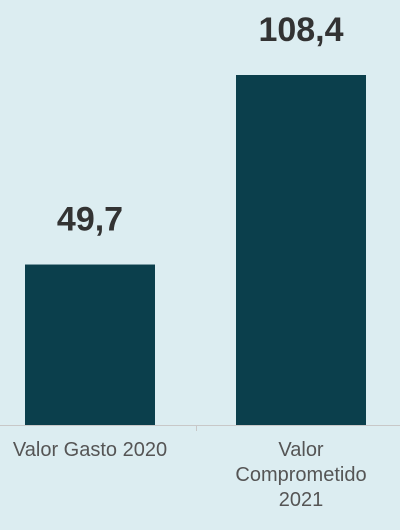  Describe the element at coordinates (301, 475) in the screenshot. I see `x-tick-label: Valor Comprometido 2021` at that location.